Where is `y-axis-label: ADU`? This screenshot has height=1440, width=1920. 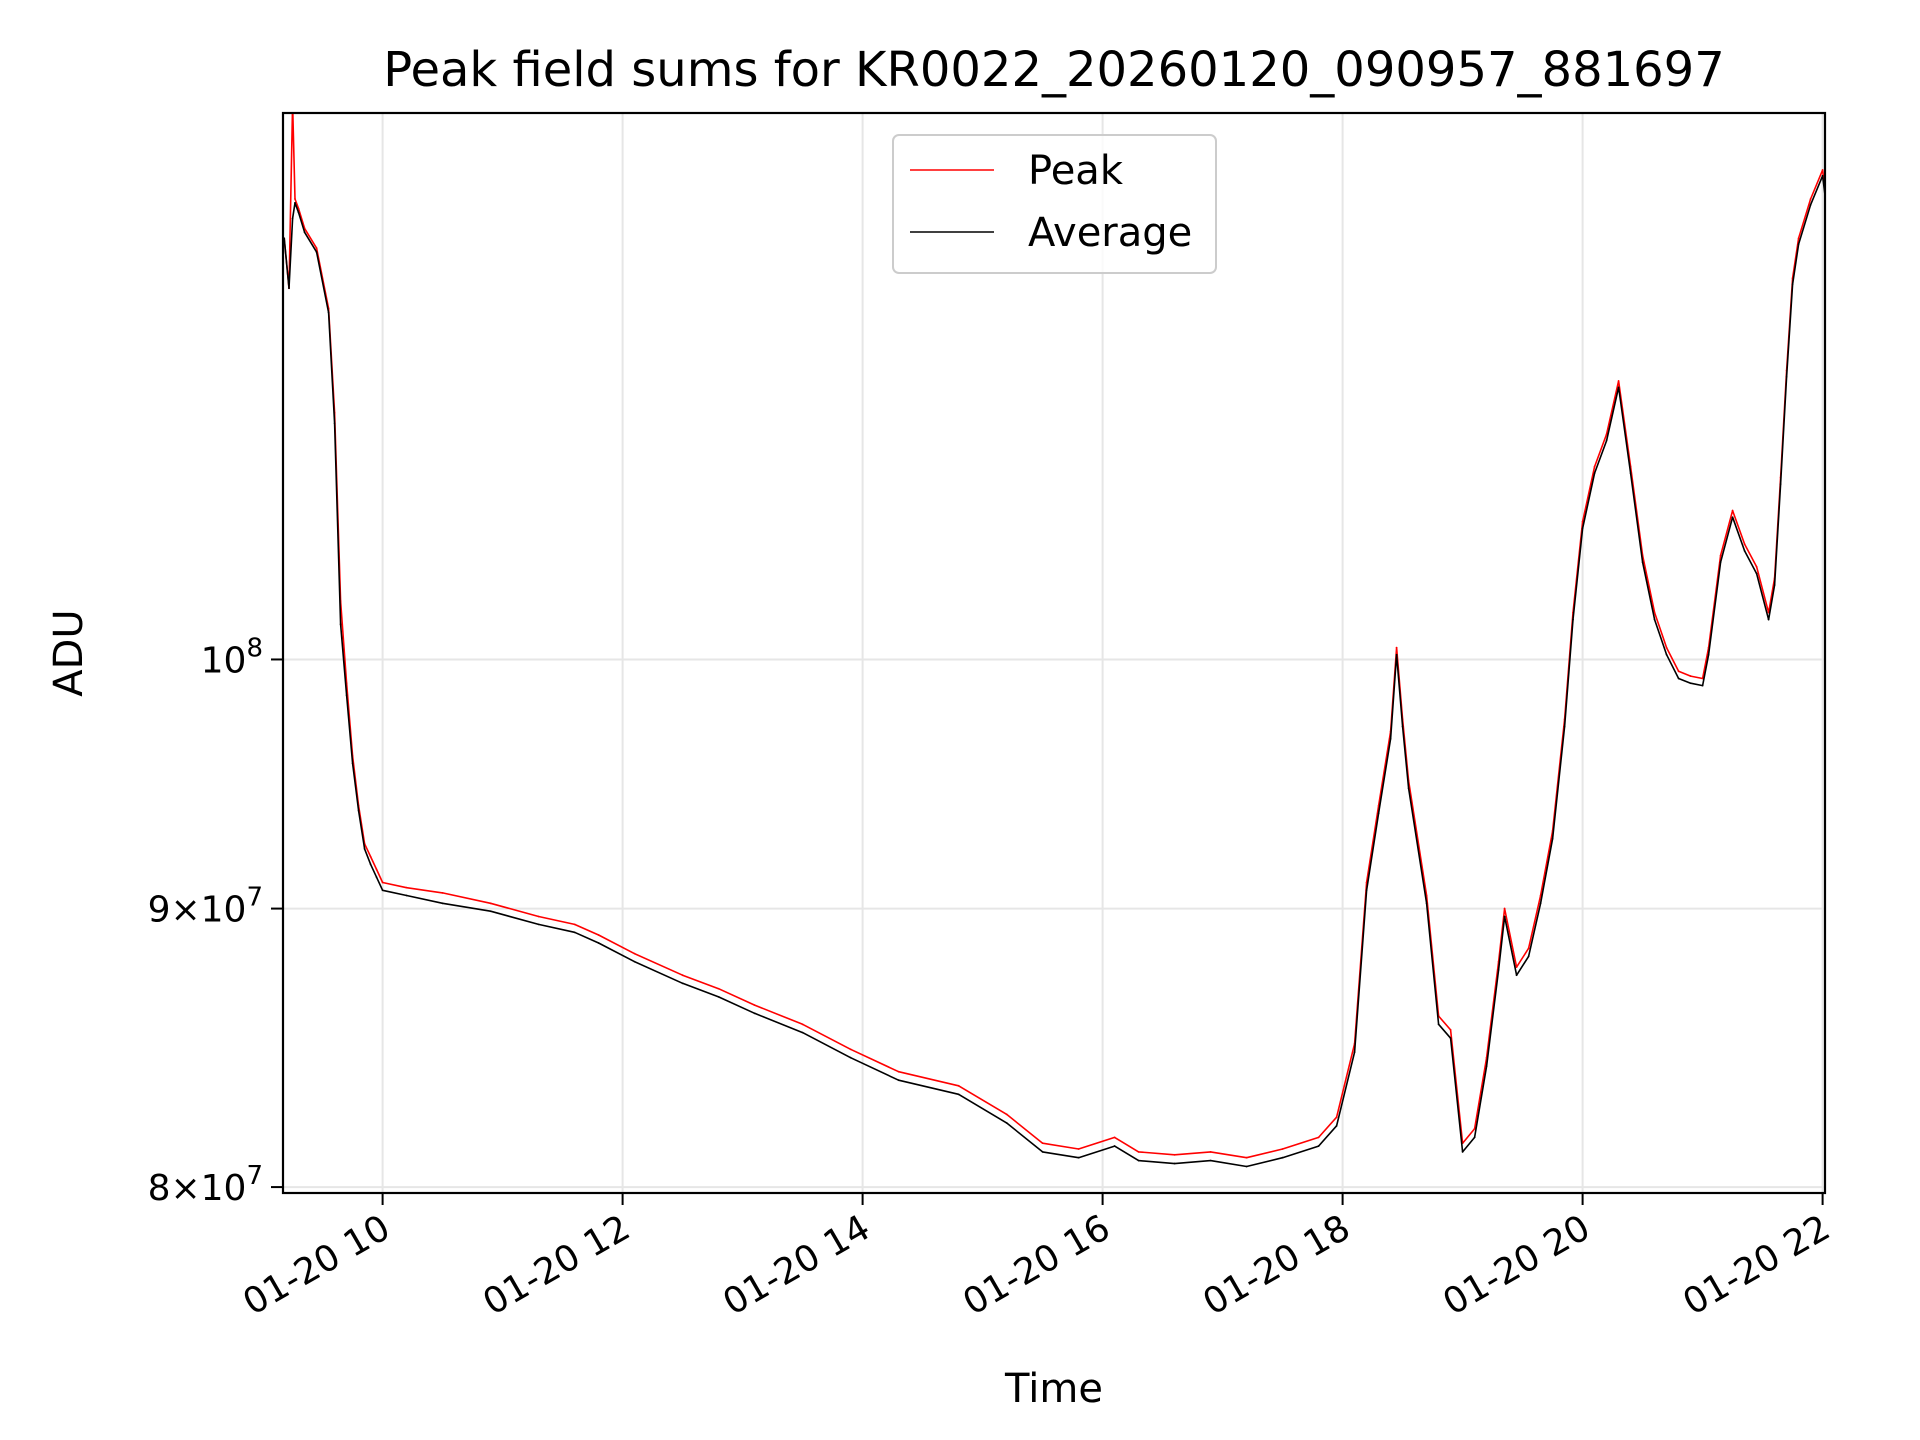 y-axis-label: ADU is located at coordinates (69, 652).